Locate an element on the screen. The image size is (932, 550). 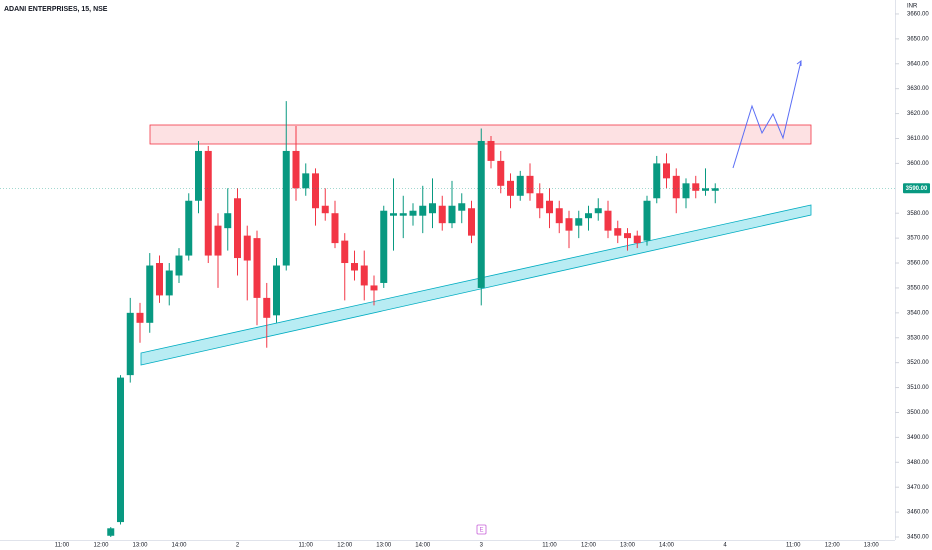
earnings-marker-box is located at coordinates (481, 529).